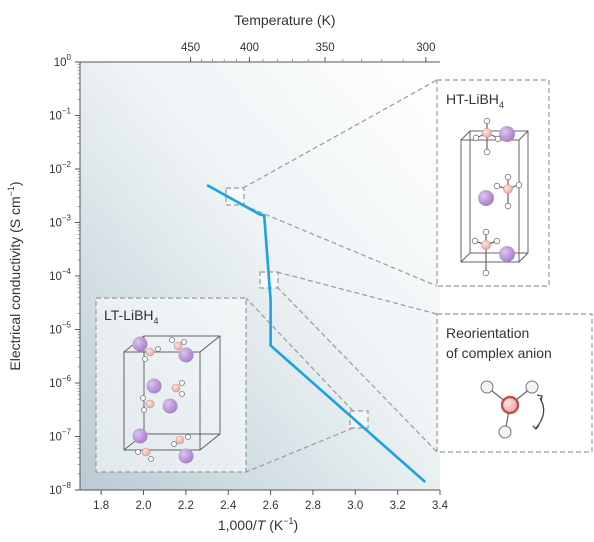 Image resolution: width=594 pixels, height=542 pixels. I want to click on ht-crystal-cell, so click(494, 197).